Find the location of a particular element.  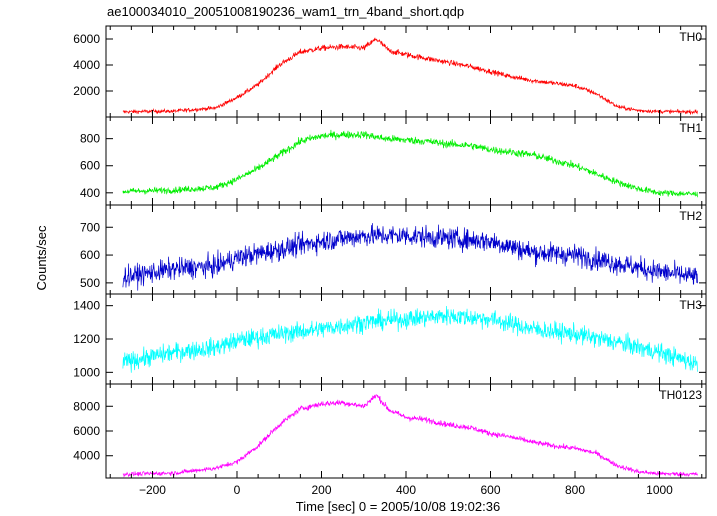

series-line-th1 is located at coordinates (410, 163).